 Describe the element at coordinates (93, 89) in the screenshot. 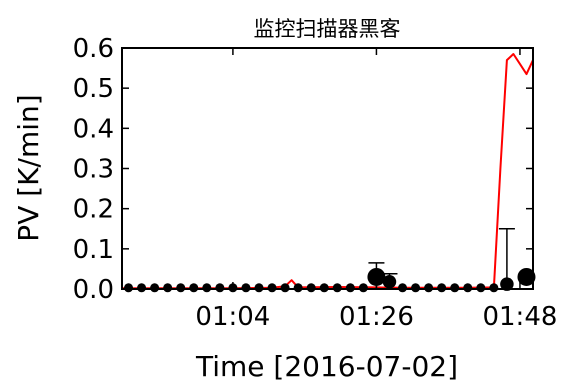

I see `y-tick-label: 0.5` at that location.